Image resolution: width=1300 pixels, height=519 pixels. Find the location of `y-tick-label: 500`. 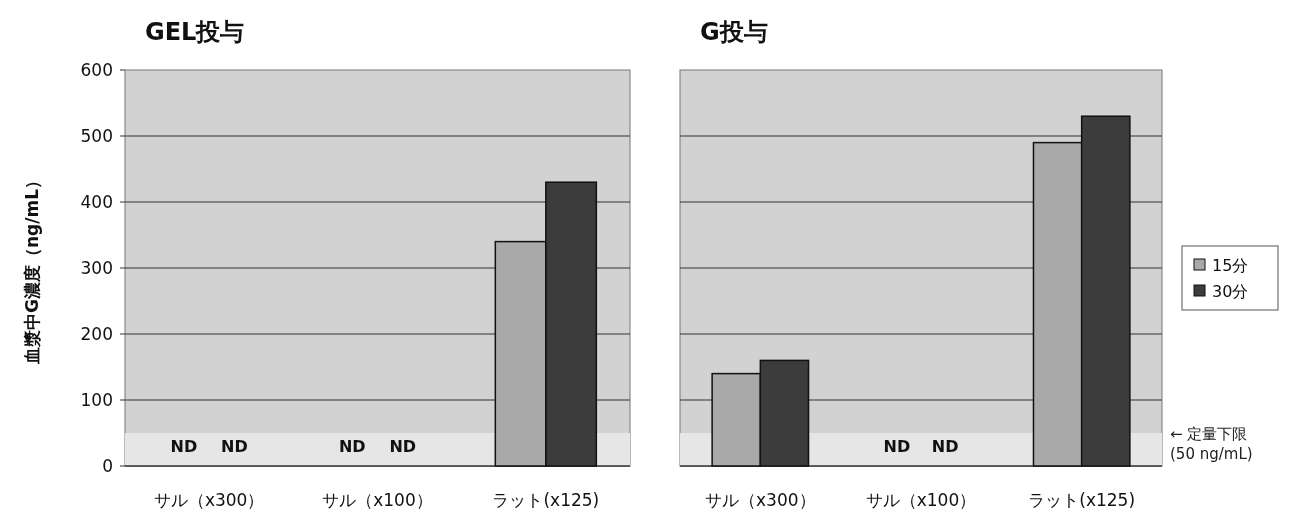

y-tick-label: 500 is located at coordinates (96, 136).